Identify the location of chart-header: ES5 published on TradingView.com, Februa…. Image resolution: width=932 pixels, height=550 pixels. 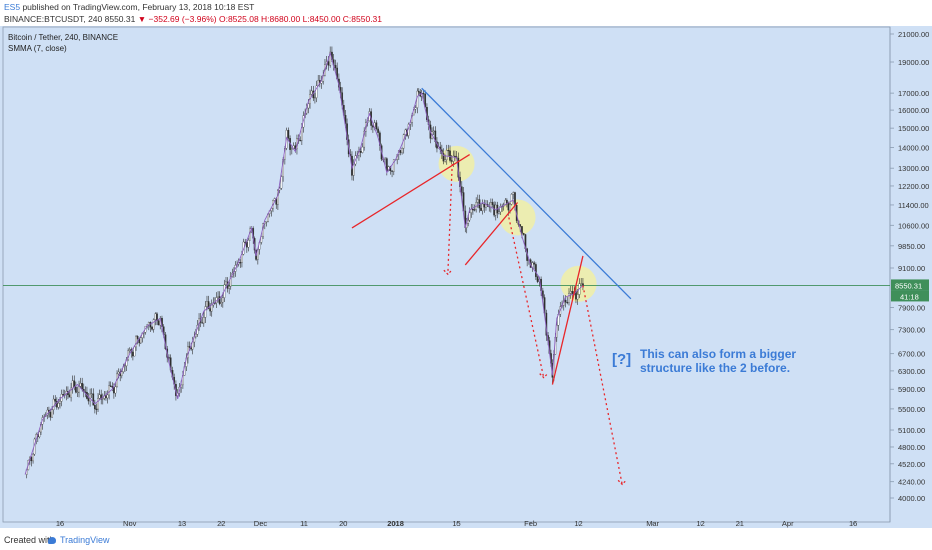
(466, 13).